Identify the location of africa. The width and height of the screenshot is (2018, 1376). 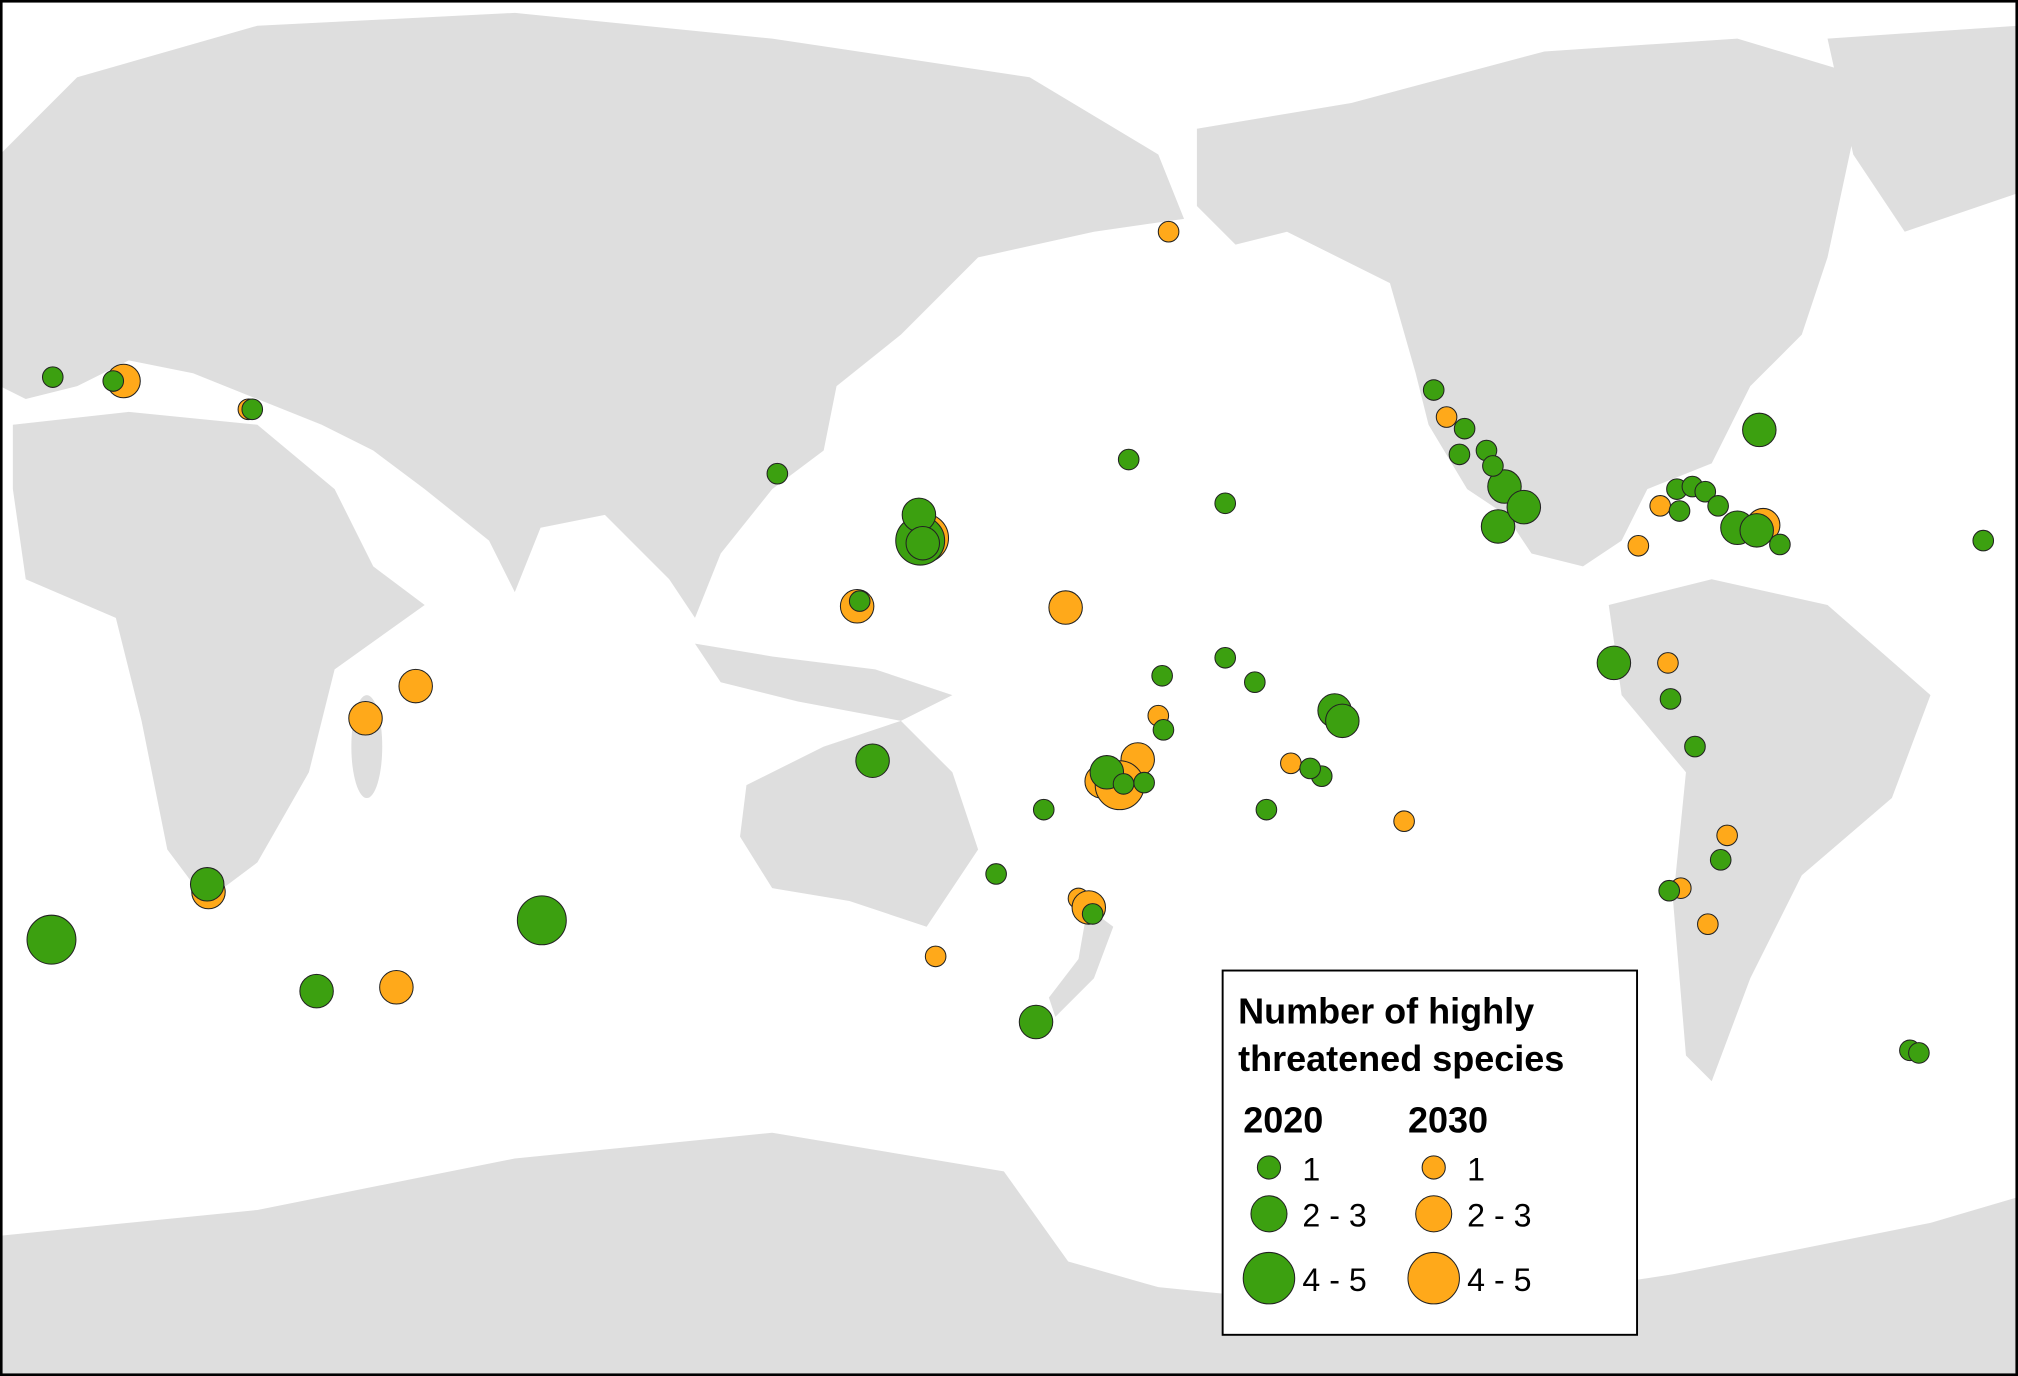
(218, 656).